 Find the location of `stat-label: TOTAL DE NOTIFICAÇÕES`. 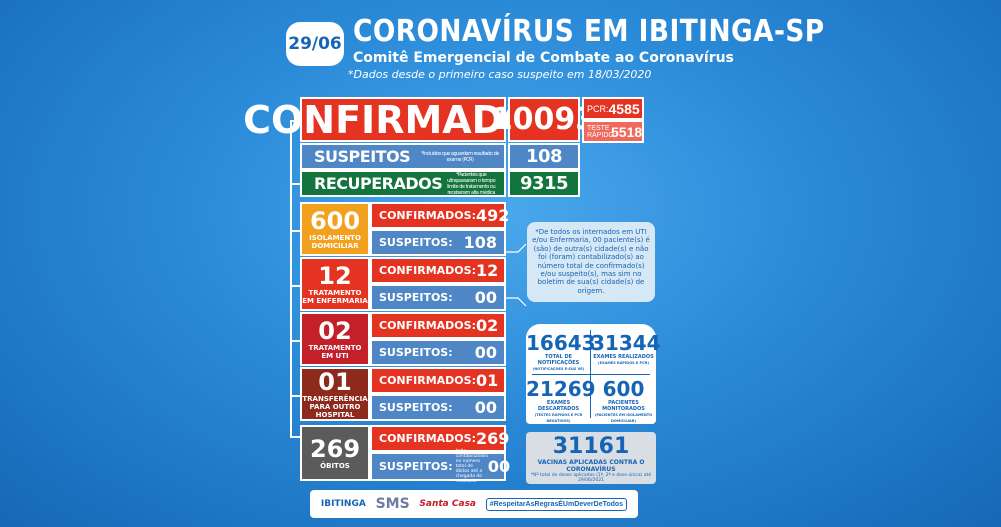

stat-label: TOTAL DE NOTIFICAÇÕES is located at coordinates (558, 360).